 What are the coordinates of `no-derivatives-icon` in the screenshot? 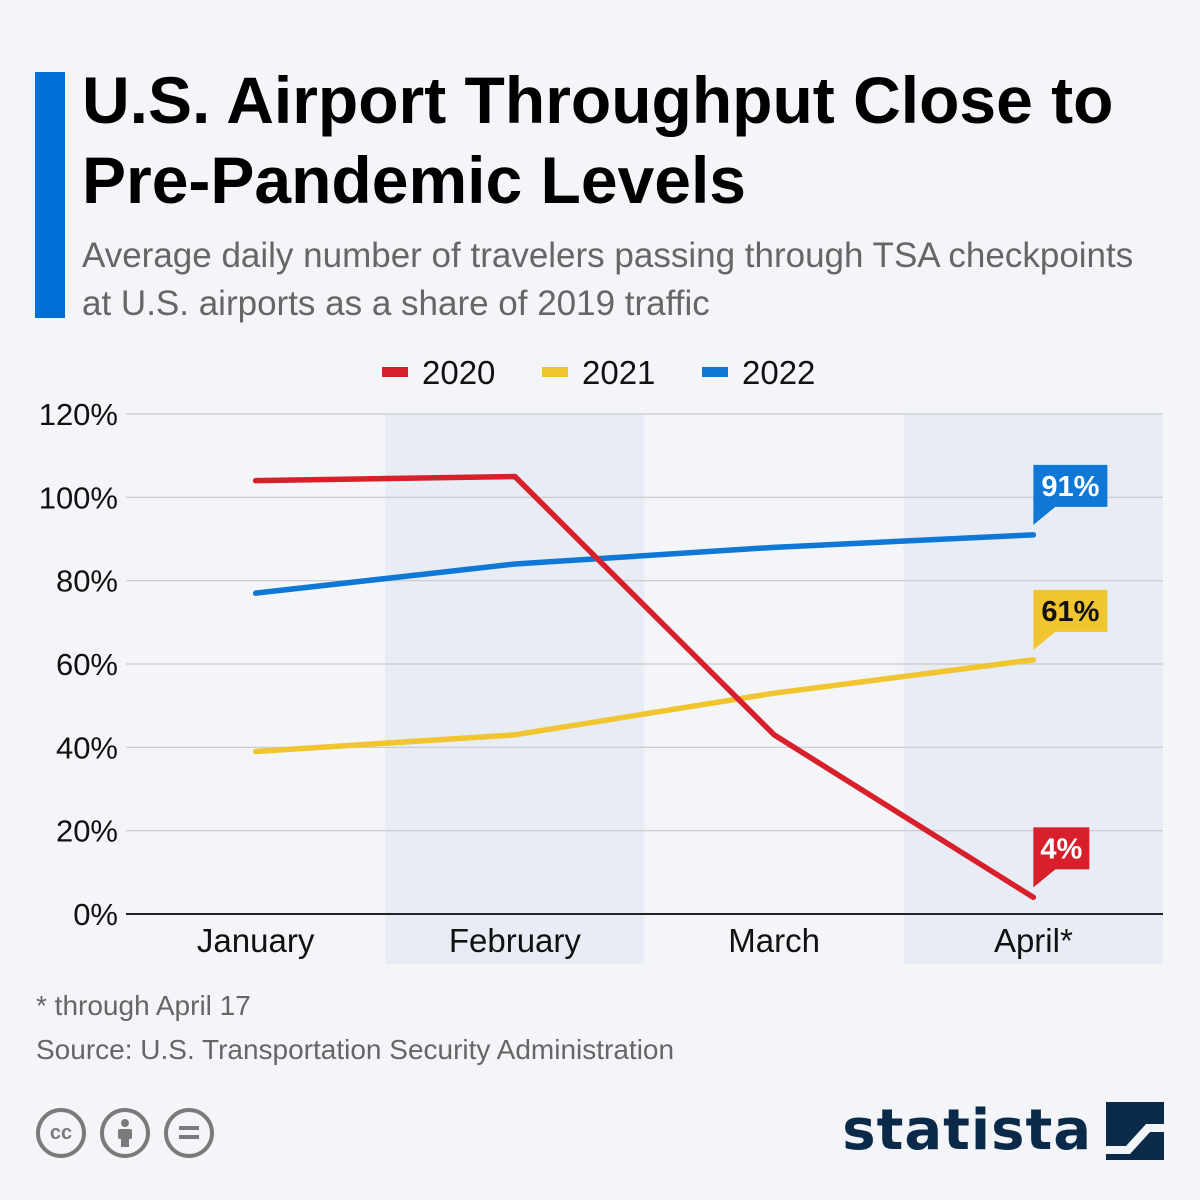 It's located at (189, 1133).